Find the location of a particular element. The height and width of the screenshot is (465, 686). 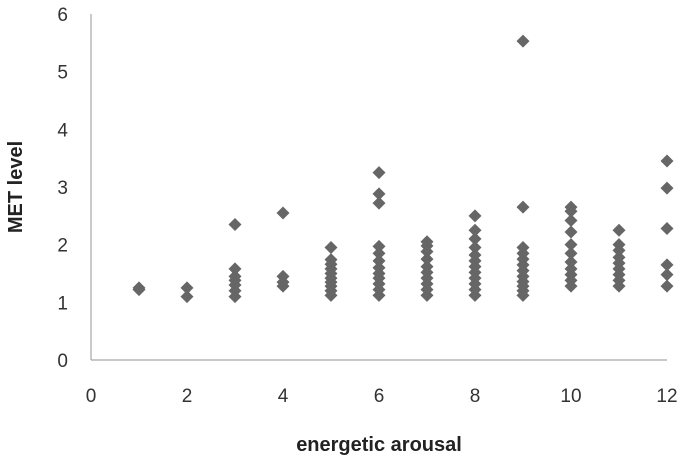

x-tick-label: 2 is located at coordinates (187, 396).